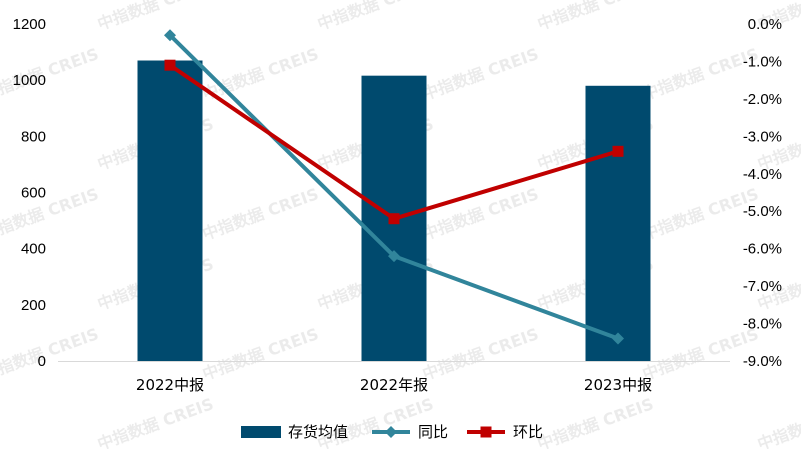 This screenshot has height=449, width=801. Describe the element at coordinates (486, 432) in the screenshot. I see `legend-marker-qoq` at that location.